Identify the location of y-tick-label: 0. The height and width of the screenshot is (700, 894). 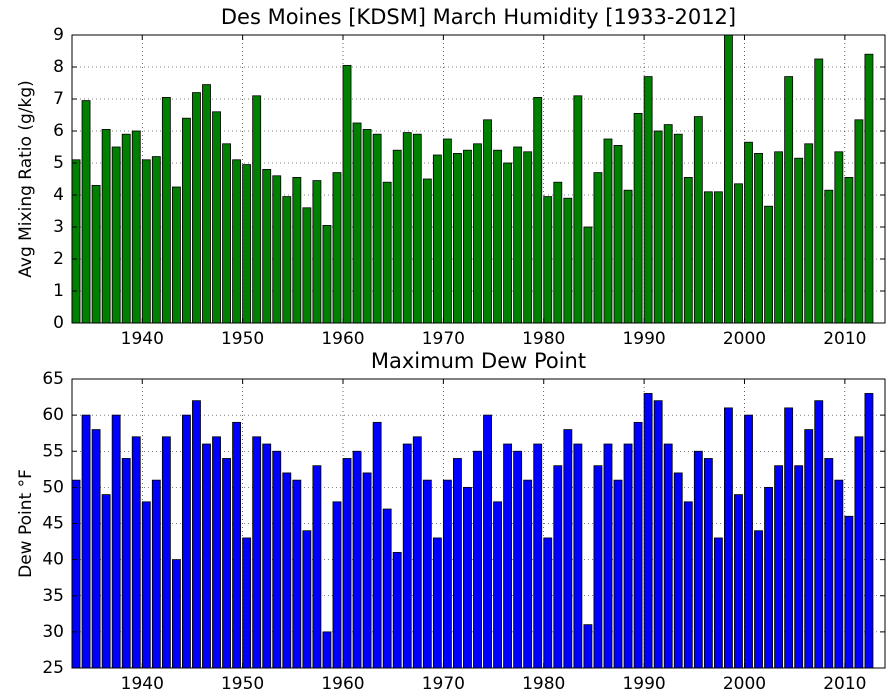
(58, 323).